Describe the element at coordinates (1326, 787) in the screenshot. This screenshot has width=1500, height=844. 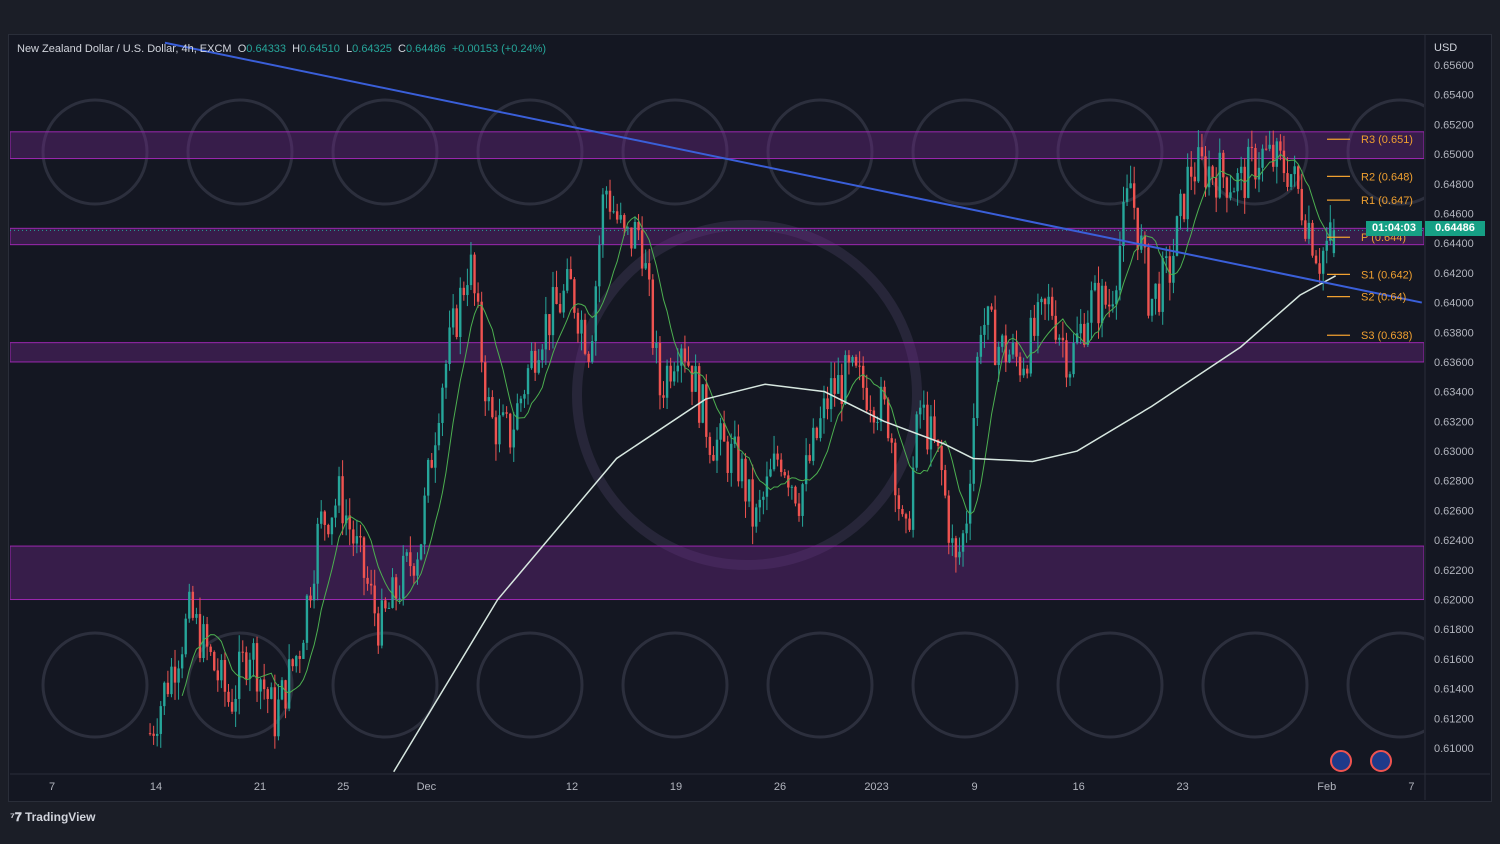
I see `time-tick-label: Feb` at that location.